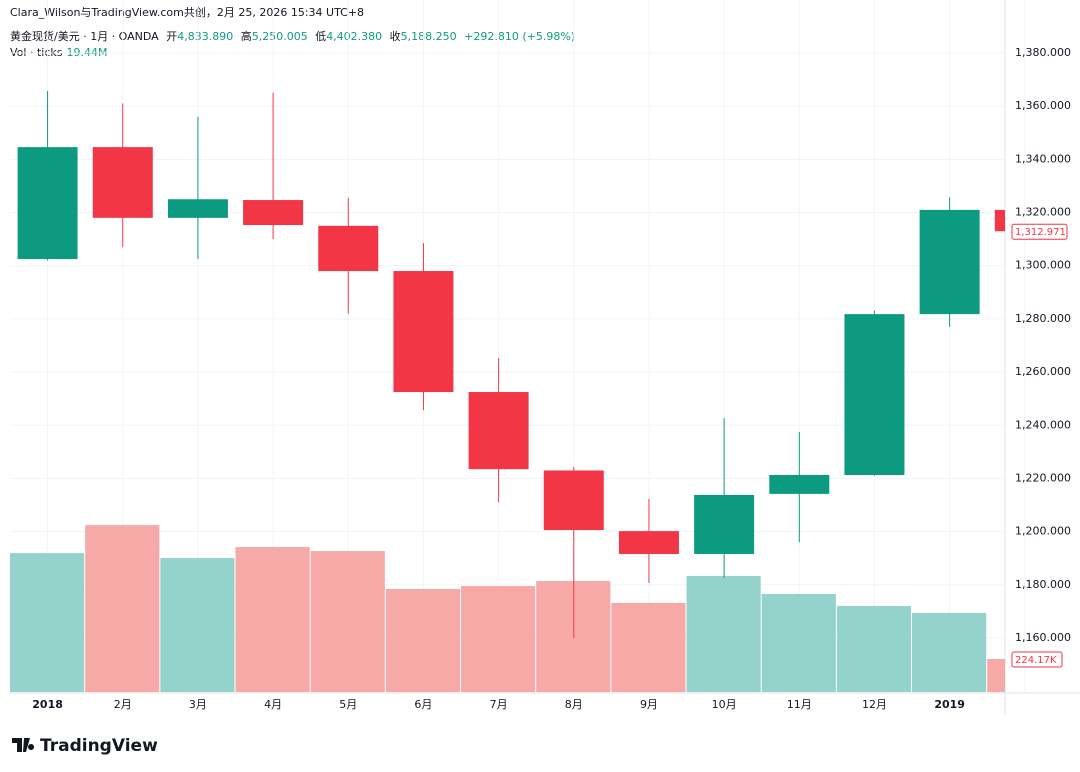 The width and height of the screenshot is (1080, 772). What do you see at coordinates (1043, 105) in the screenshot?
I see `y-tick-label: 1,360.000` at bounding box center [1043, 105].